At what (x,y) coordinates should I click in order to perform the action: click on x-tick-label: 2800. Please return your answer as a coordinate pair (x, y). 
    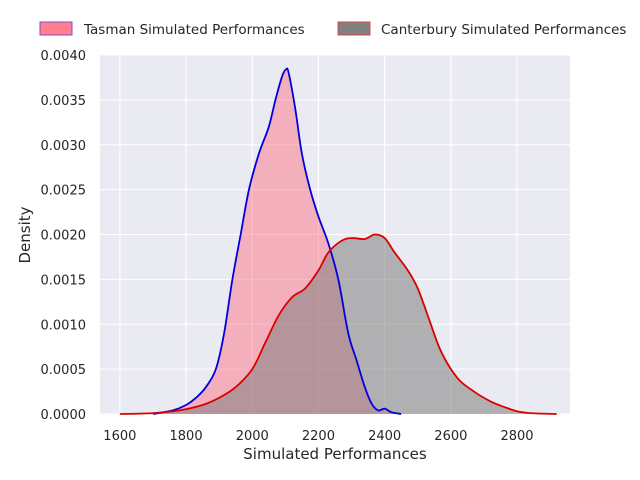
    Looking at the image, I should click on (516, 436).